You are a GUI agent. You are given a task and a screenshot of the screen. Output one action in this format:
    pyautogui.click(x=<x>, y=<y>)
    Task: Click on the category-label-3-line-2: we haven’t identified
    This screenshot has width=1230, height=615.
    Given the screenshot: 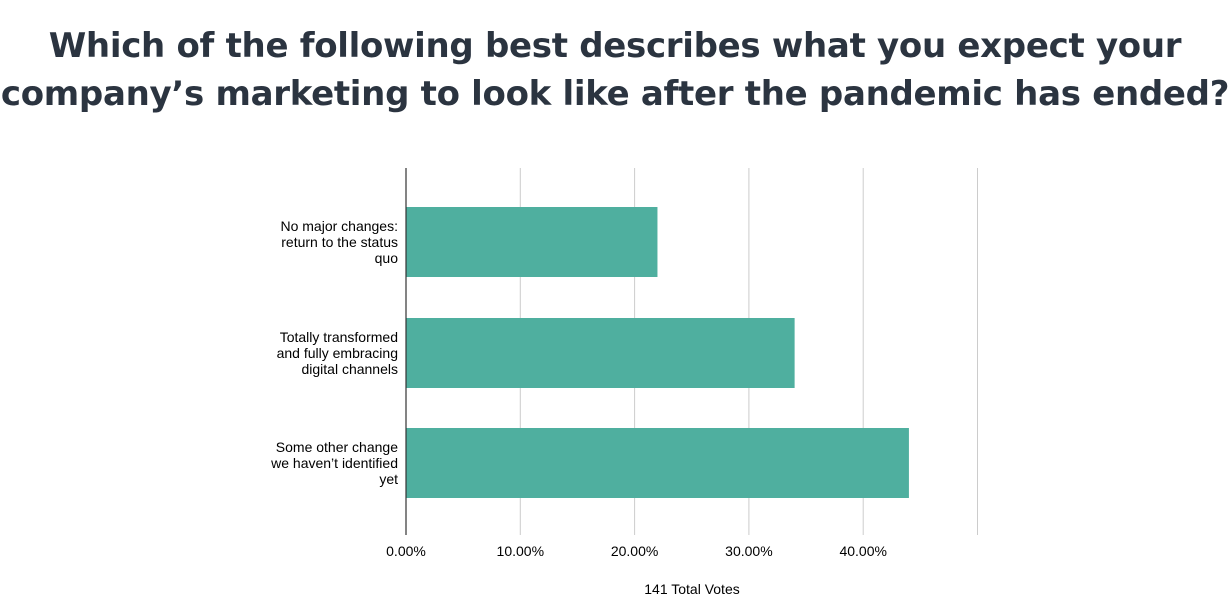 What is the action you would take?
    pyautogui.click(x=334, y=463)
    